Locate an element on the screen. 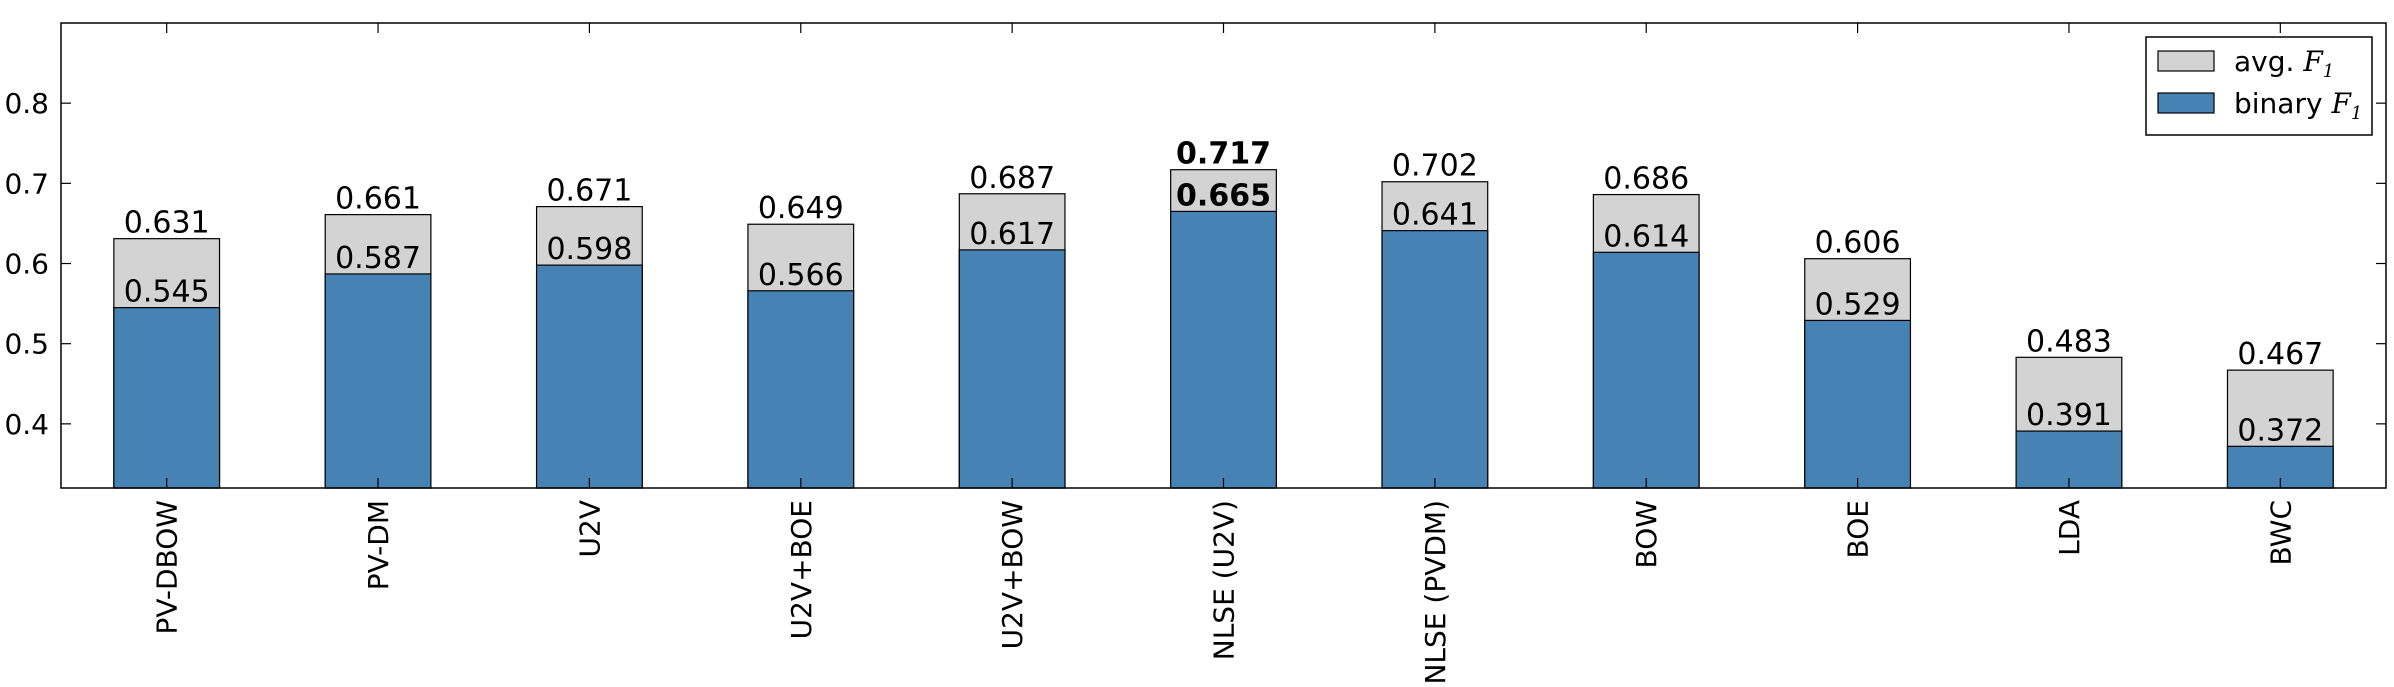 The height and width of the screenshot is (687, 2394). x-tick-label-10: BWC is located at coordinates (2280, 532).